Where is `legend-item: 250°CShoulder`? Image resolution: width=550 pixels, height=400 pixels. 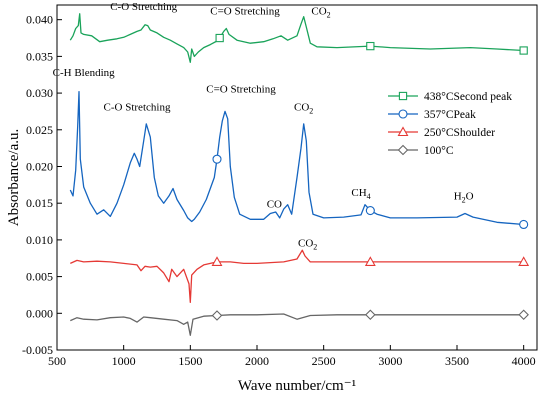
legend-item: 250°CShoulder is located at coordinates (441, 132).